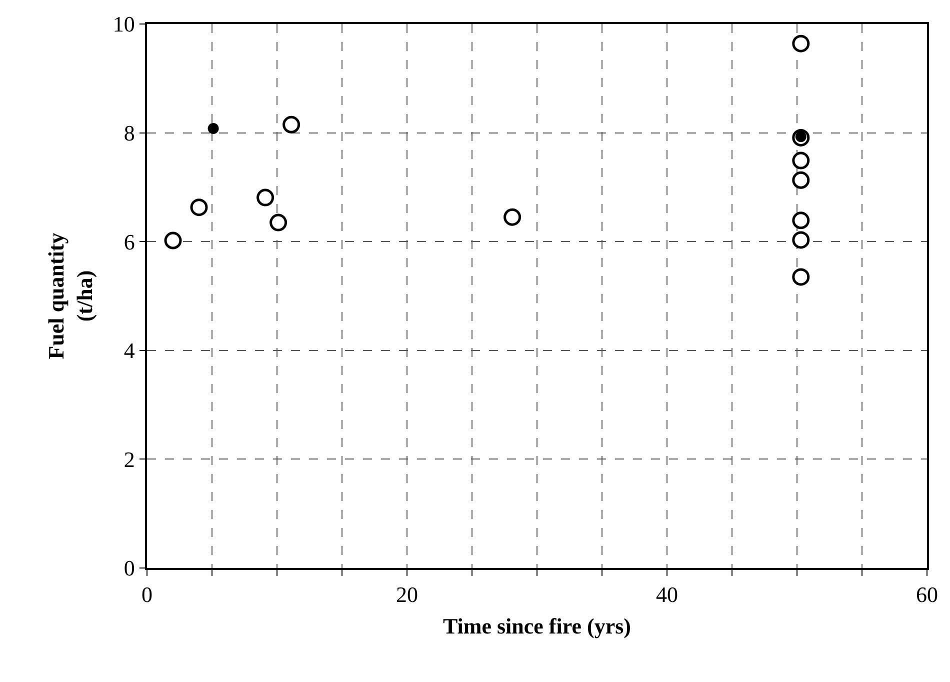 This screenshot has width=950, height=682. Describe the element at coordinates (71, 296) in the screenshot. I see `y-axis-title: Fuel quantity (t/ha)` at that location.